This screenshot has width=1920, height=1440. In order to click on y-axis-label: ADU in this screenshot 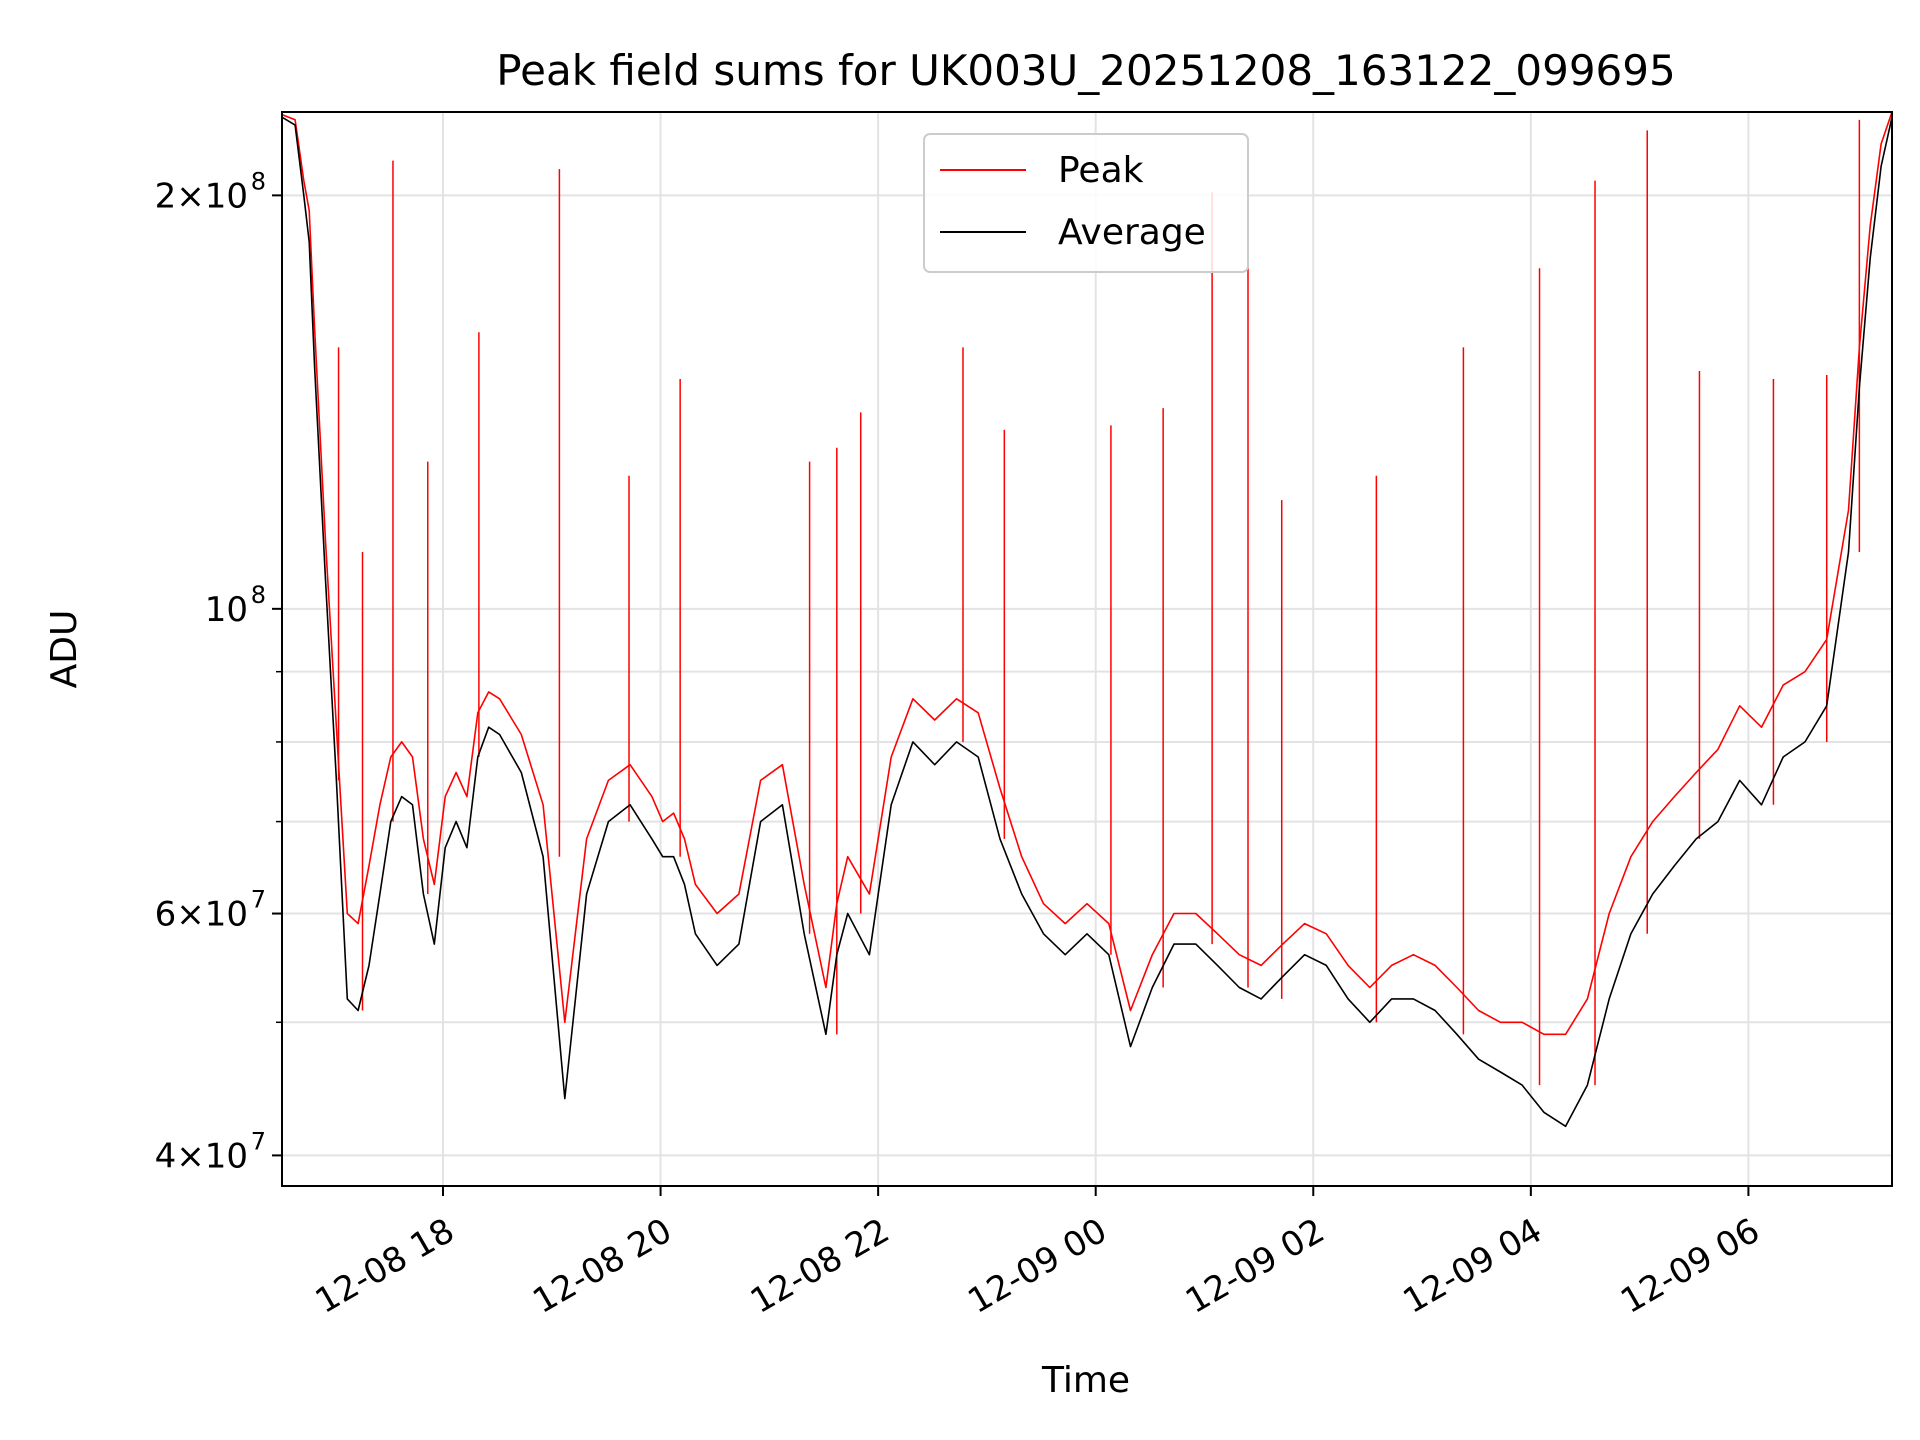, I will do `click(64, 649)`.